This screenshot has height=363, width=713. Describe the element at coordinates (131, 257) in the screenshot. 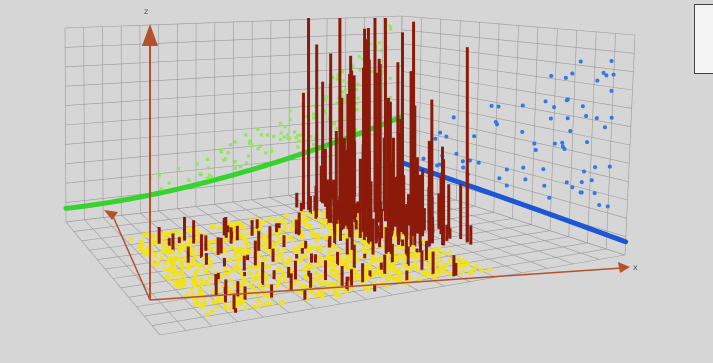

I see `y-axis-line` at that location.